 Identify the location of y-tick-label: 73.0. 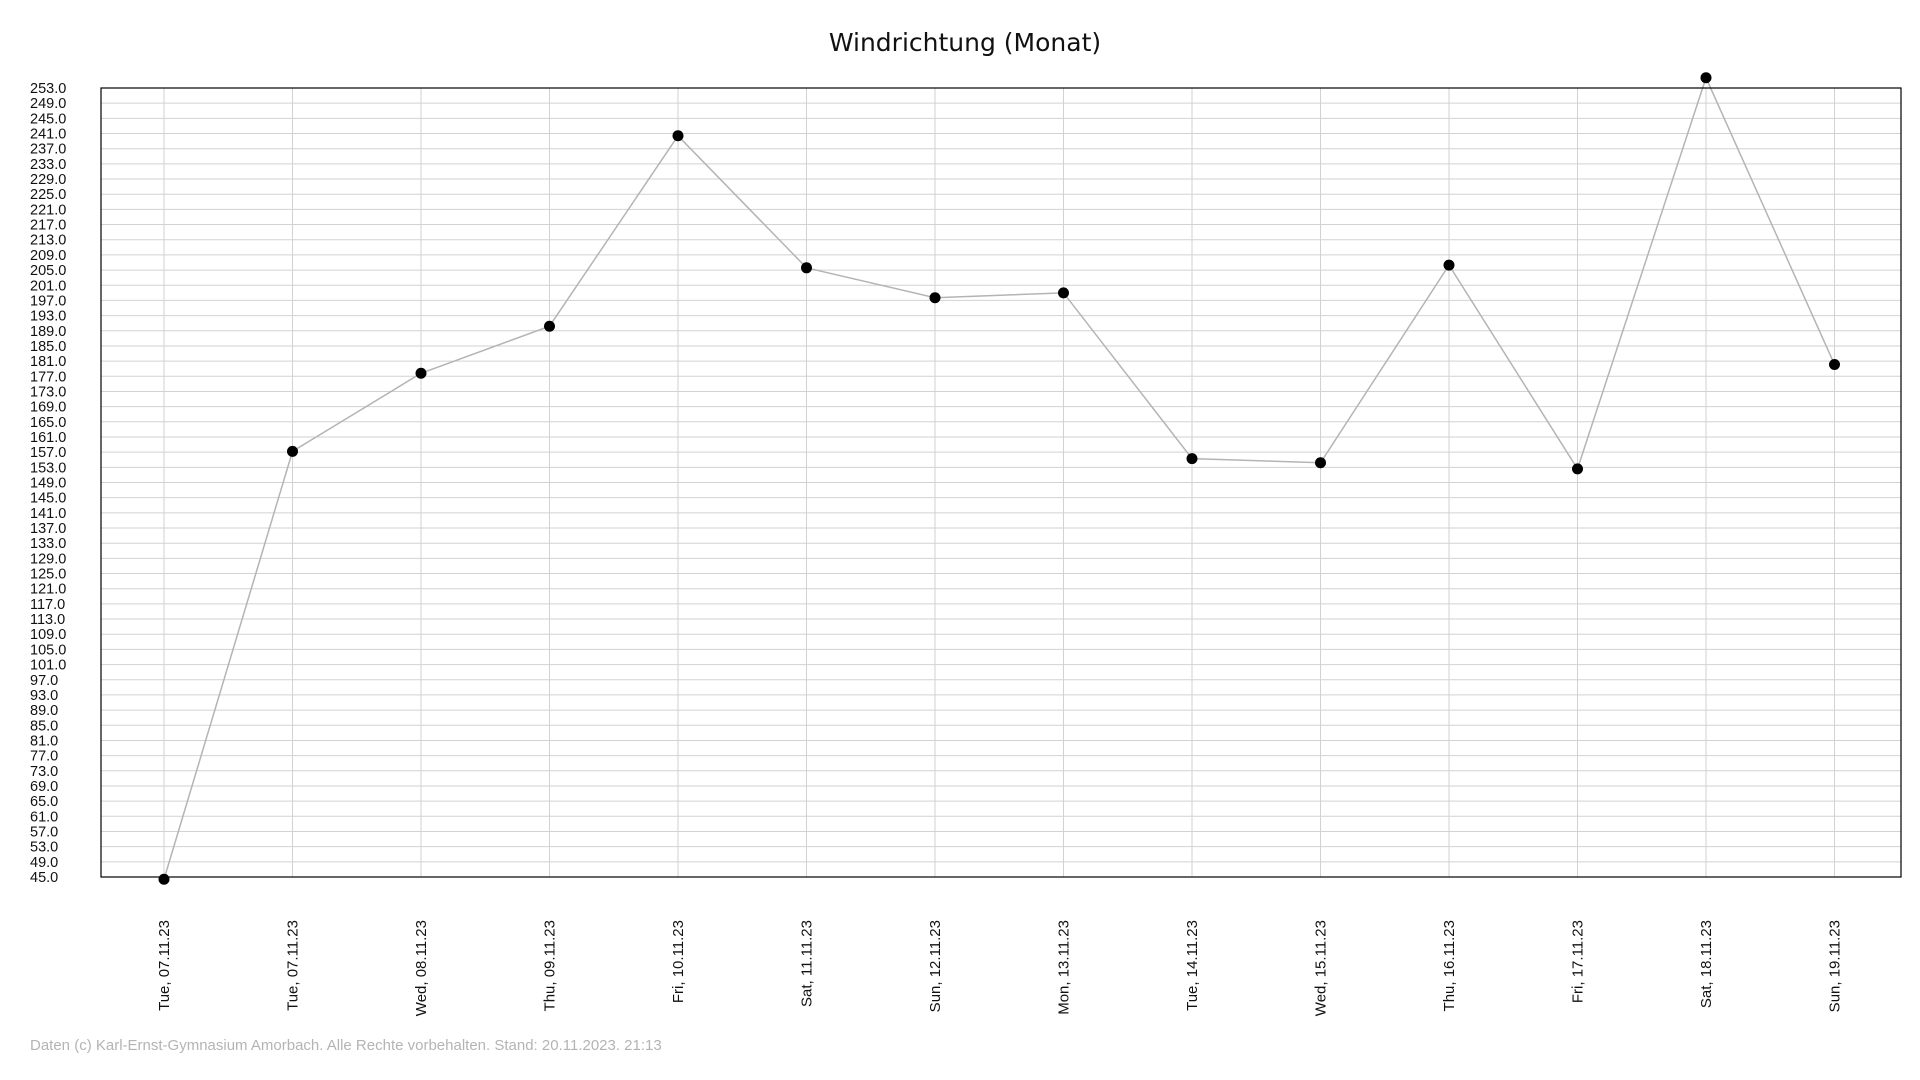
(44, 772).